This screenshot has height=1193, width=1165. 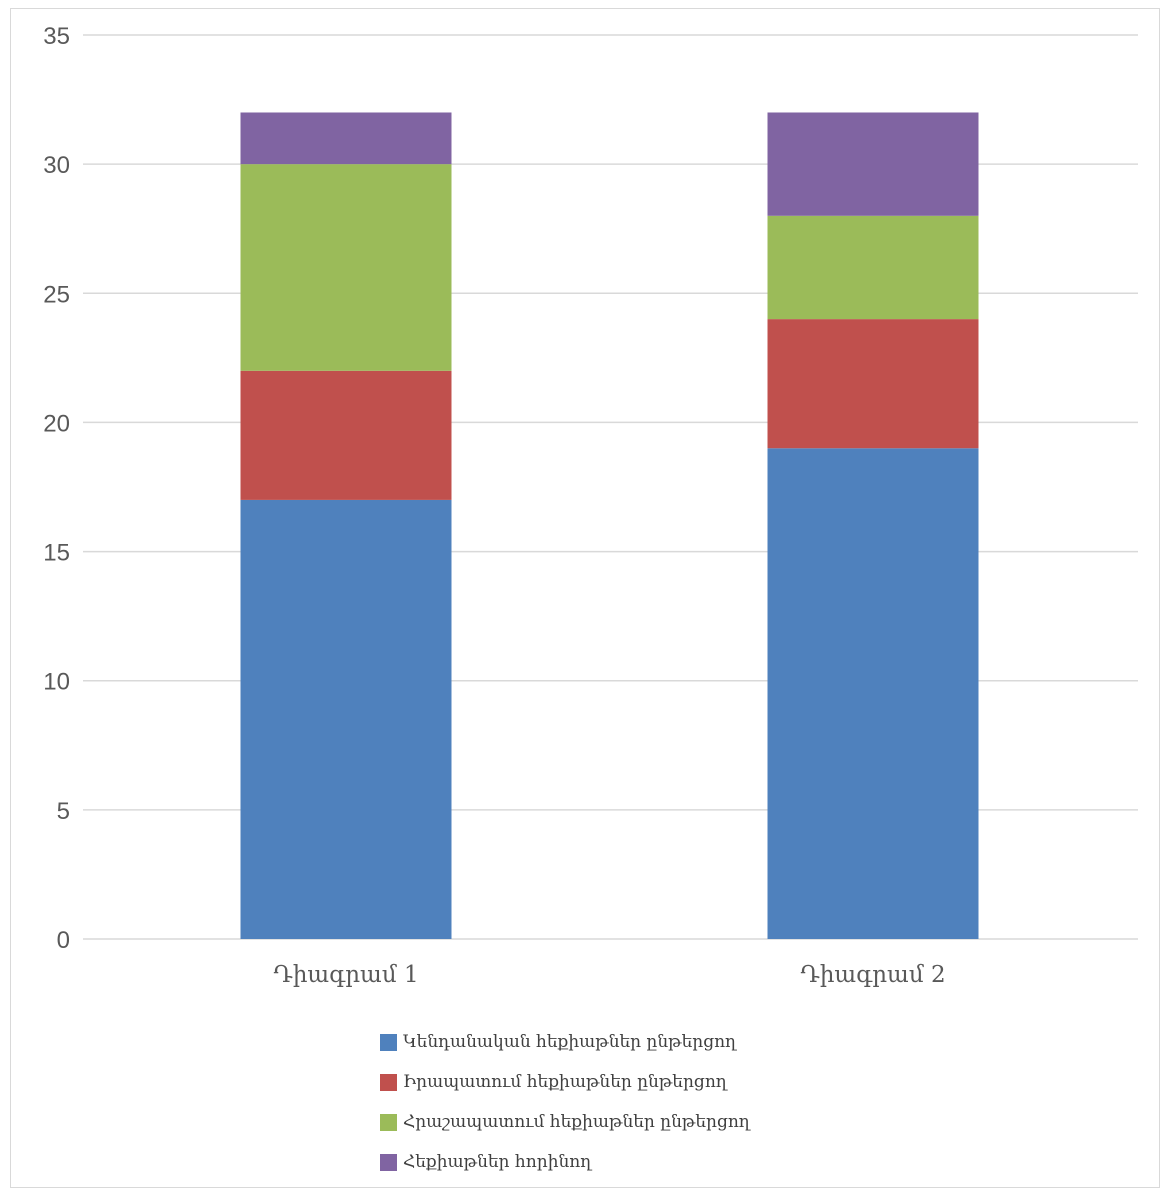 I want to click on y-tick-label: 10, so click(x=56, y=682).